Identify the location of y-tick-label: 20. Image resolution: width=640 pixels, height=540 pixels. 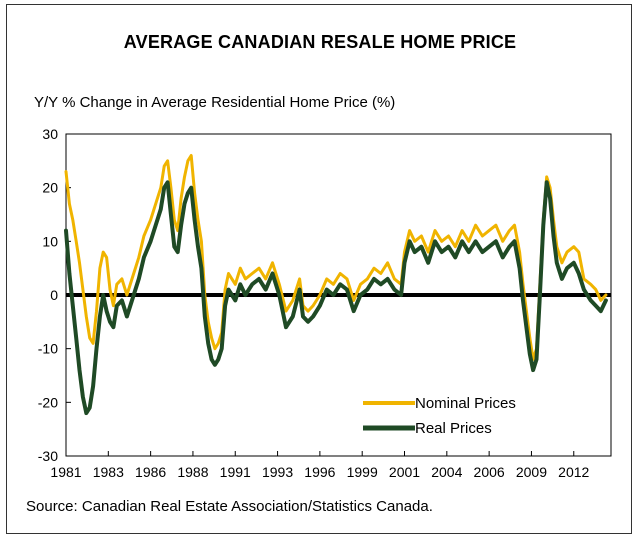
(50, 188).